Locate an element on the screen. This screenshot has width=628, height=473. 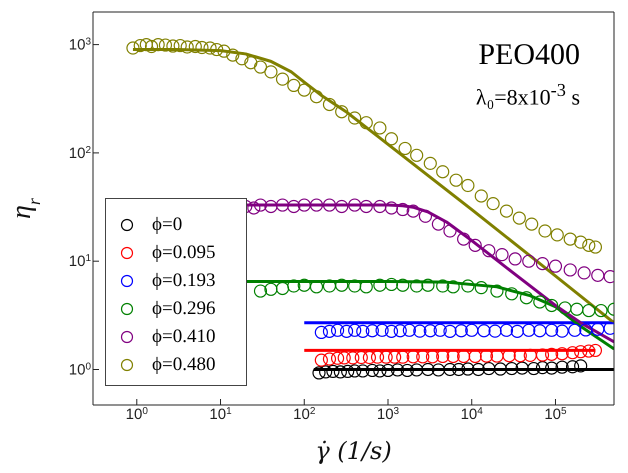
y-tick-label: 10$^{1}$ is located at coordinates (80, 261).